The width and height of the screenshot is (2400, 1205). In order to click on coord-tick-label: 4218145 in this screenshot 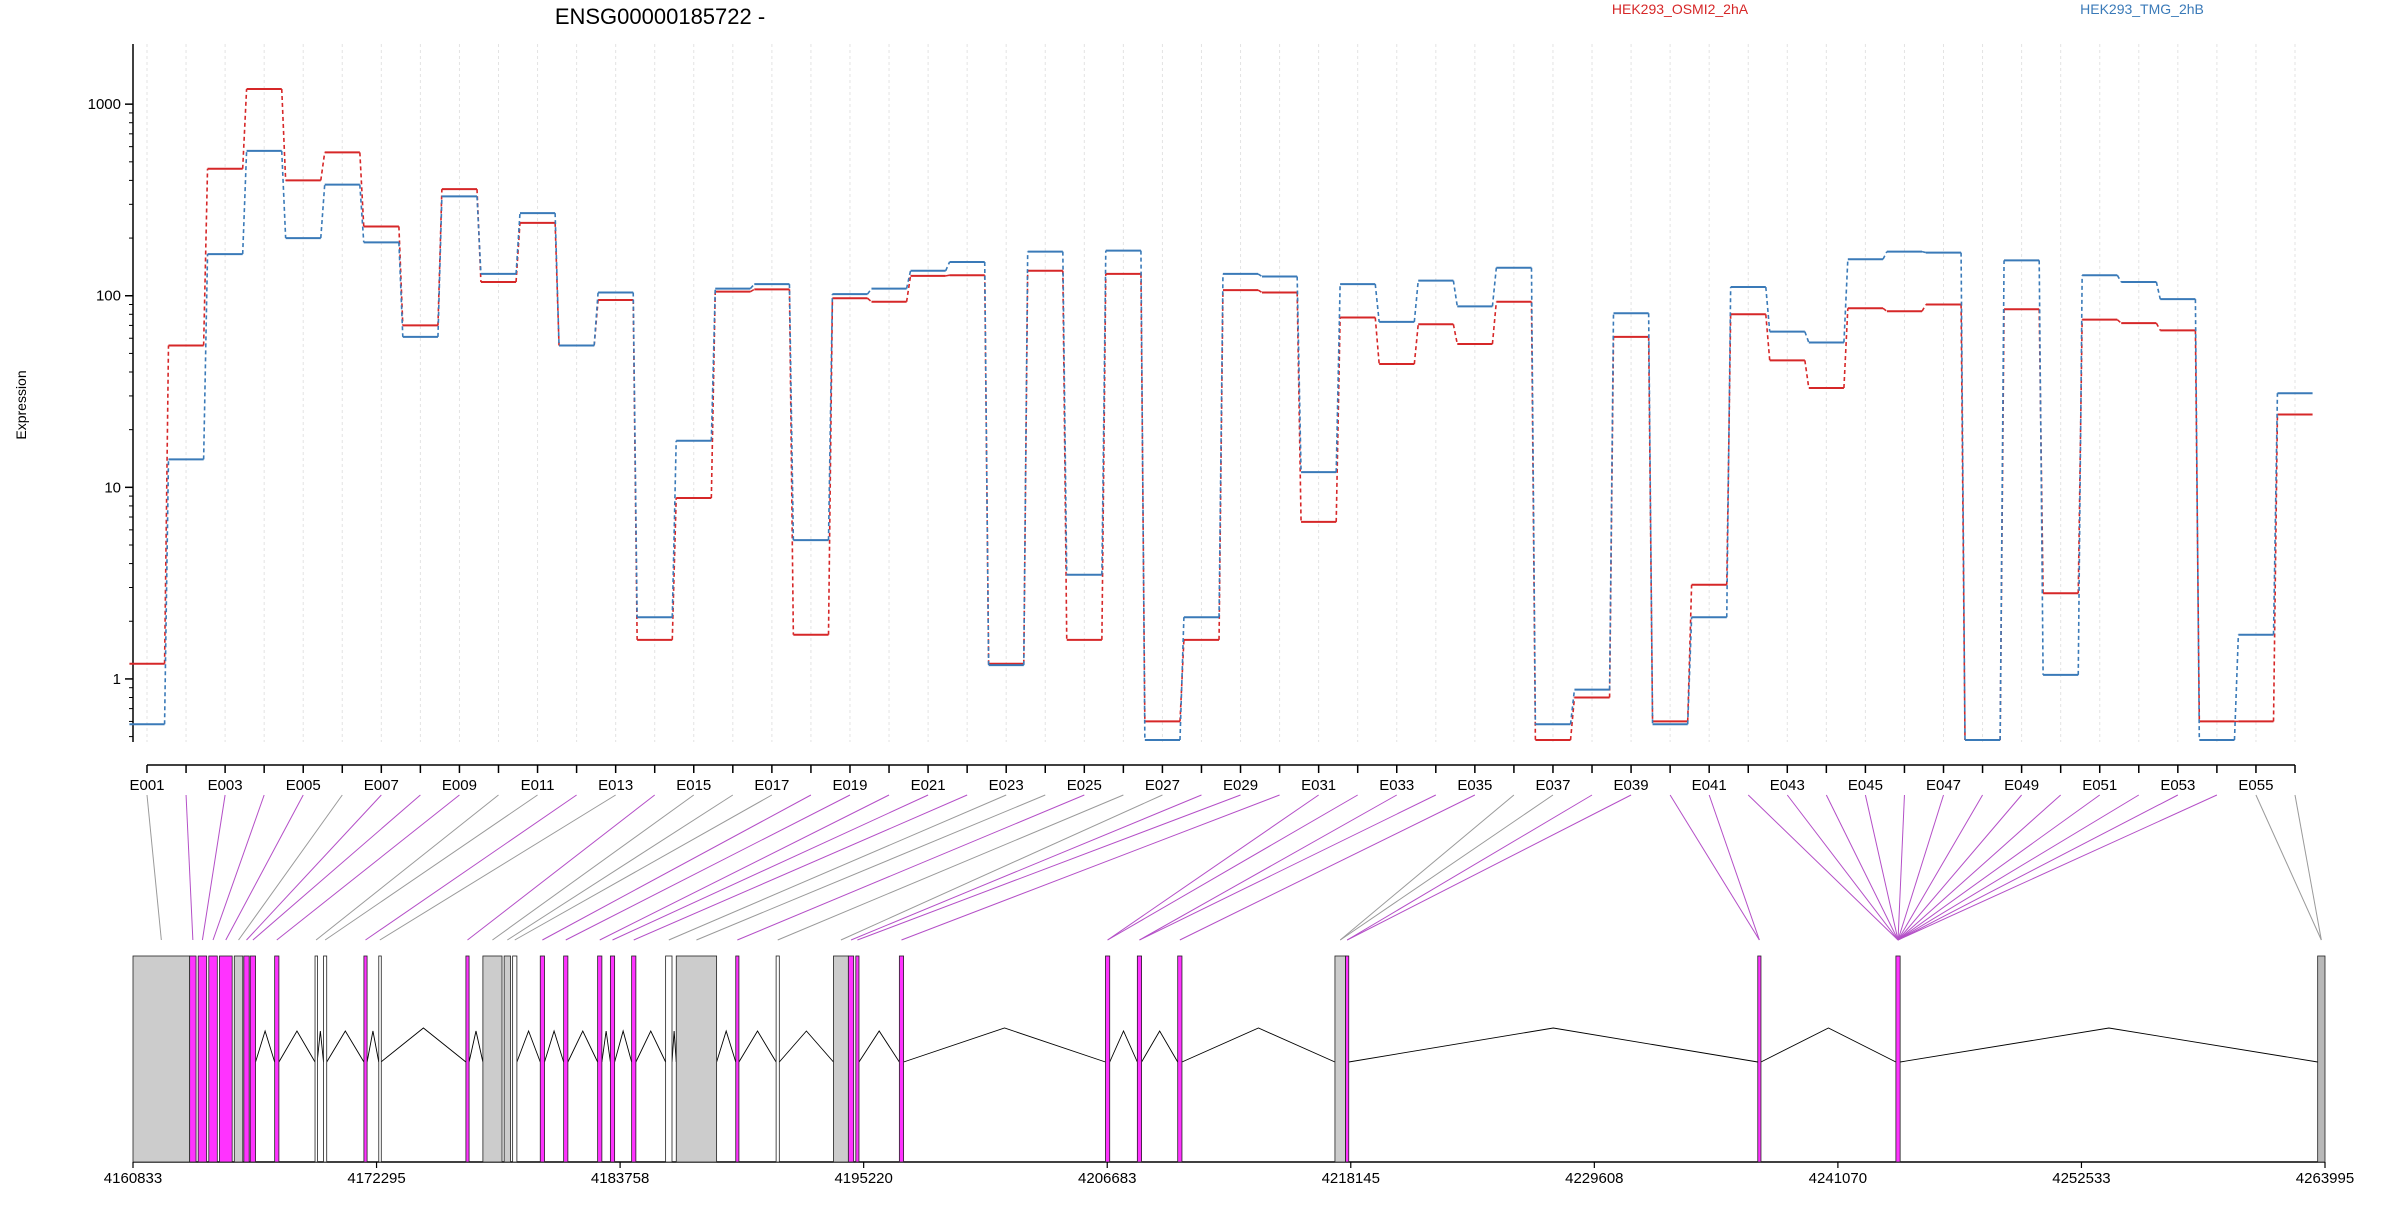, I will do `click(1351, 1178)`.